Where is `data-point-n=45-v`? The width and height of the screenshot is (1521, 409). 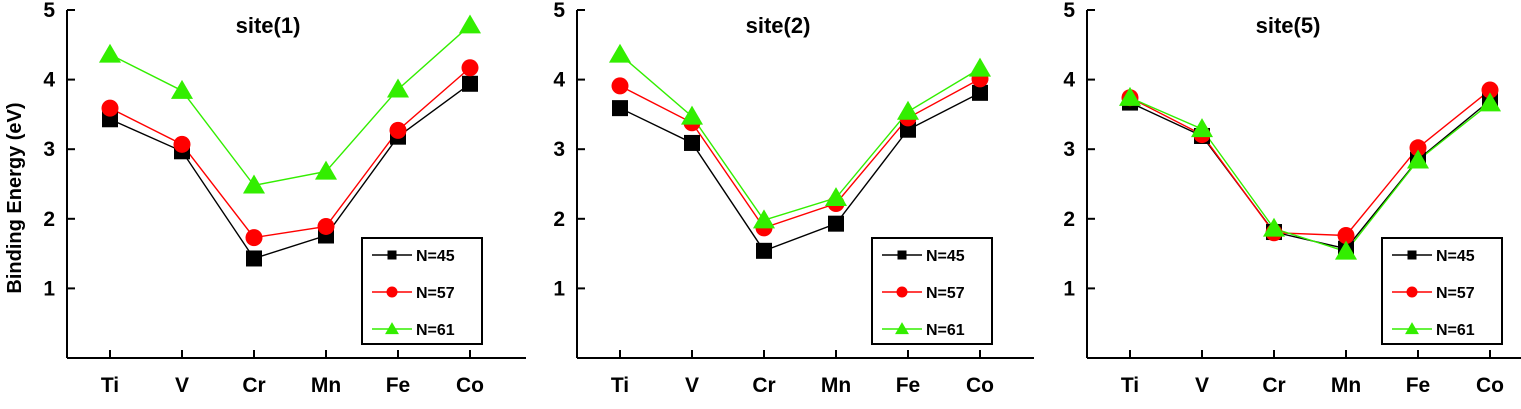
data-point-n=45-v is located at coordinates (692, 142).